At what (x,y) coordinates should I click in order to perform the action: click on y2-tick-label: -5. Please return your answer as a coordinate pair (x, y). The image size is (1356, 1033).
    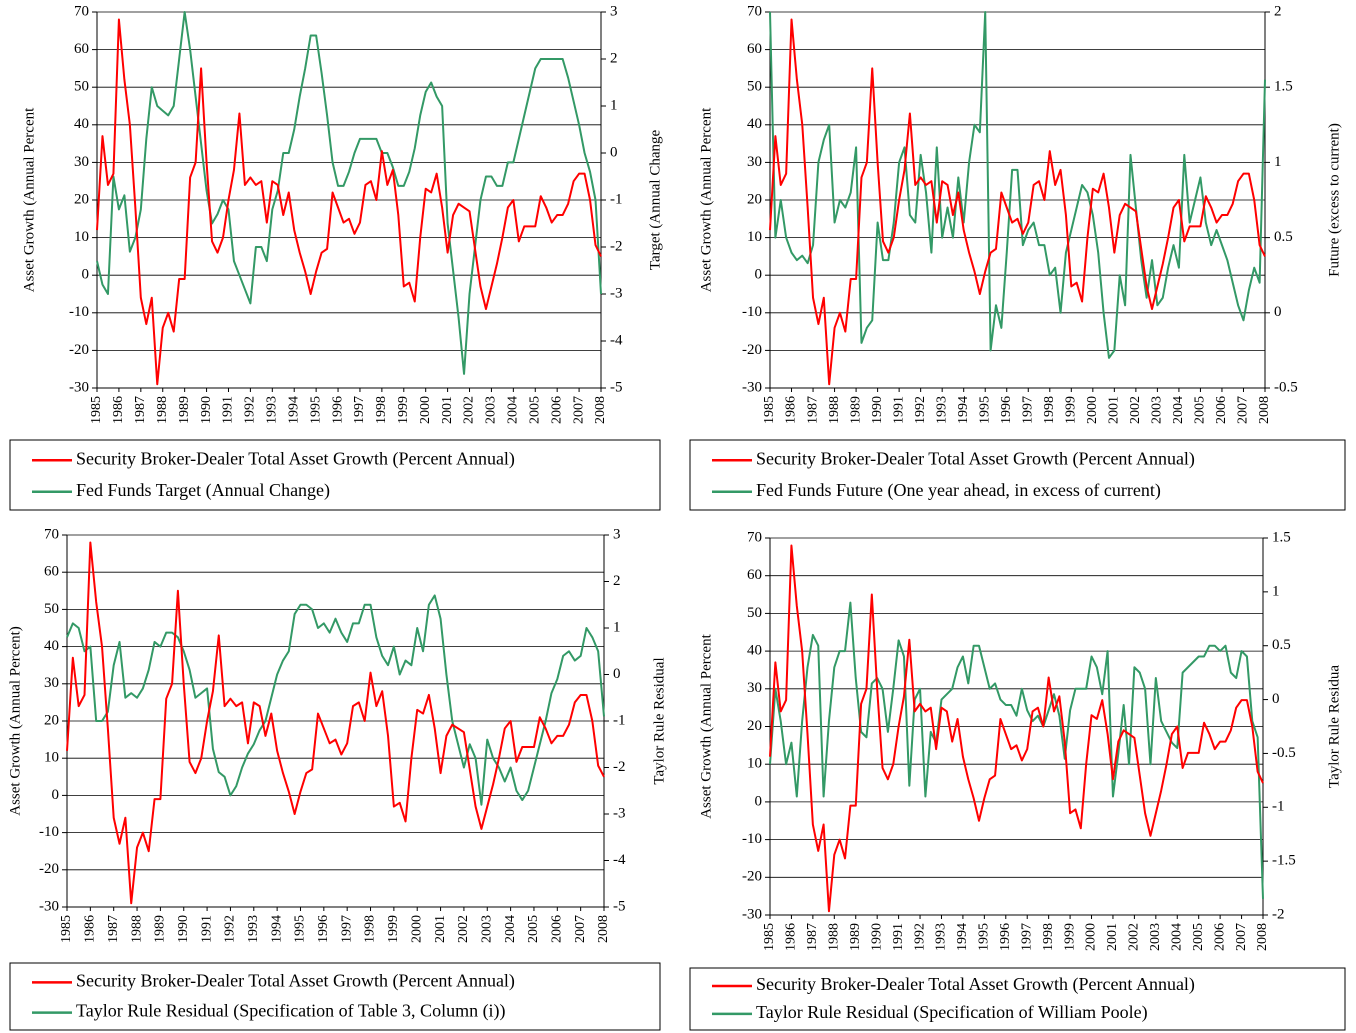
    Looking at the image, I should click on (619, 906).